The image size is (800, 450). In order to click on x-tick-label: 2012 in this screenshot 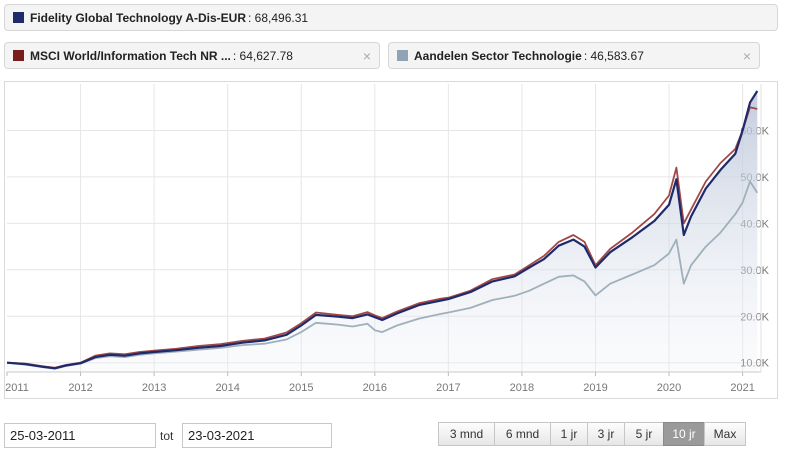, I will do `click(80, 388)`.